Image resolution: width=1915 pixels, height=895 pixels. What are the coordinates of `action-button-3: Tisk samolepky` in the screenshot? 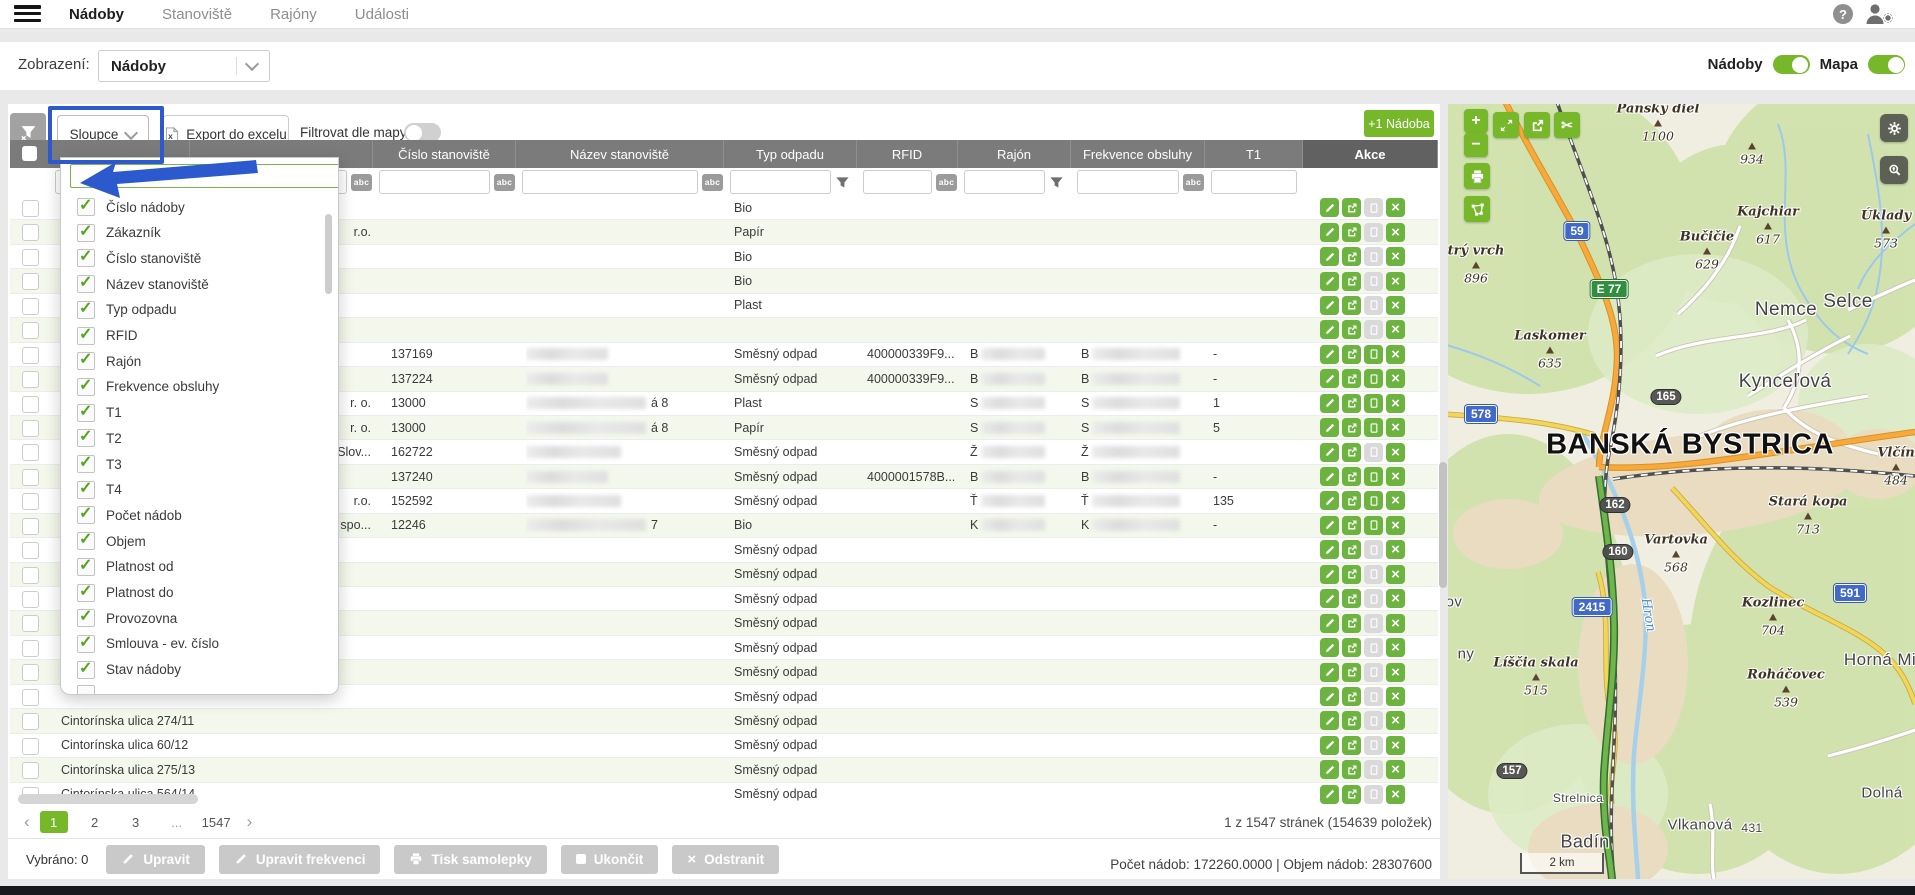 It's located at (470, 859).